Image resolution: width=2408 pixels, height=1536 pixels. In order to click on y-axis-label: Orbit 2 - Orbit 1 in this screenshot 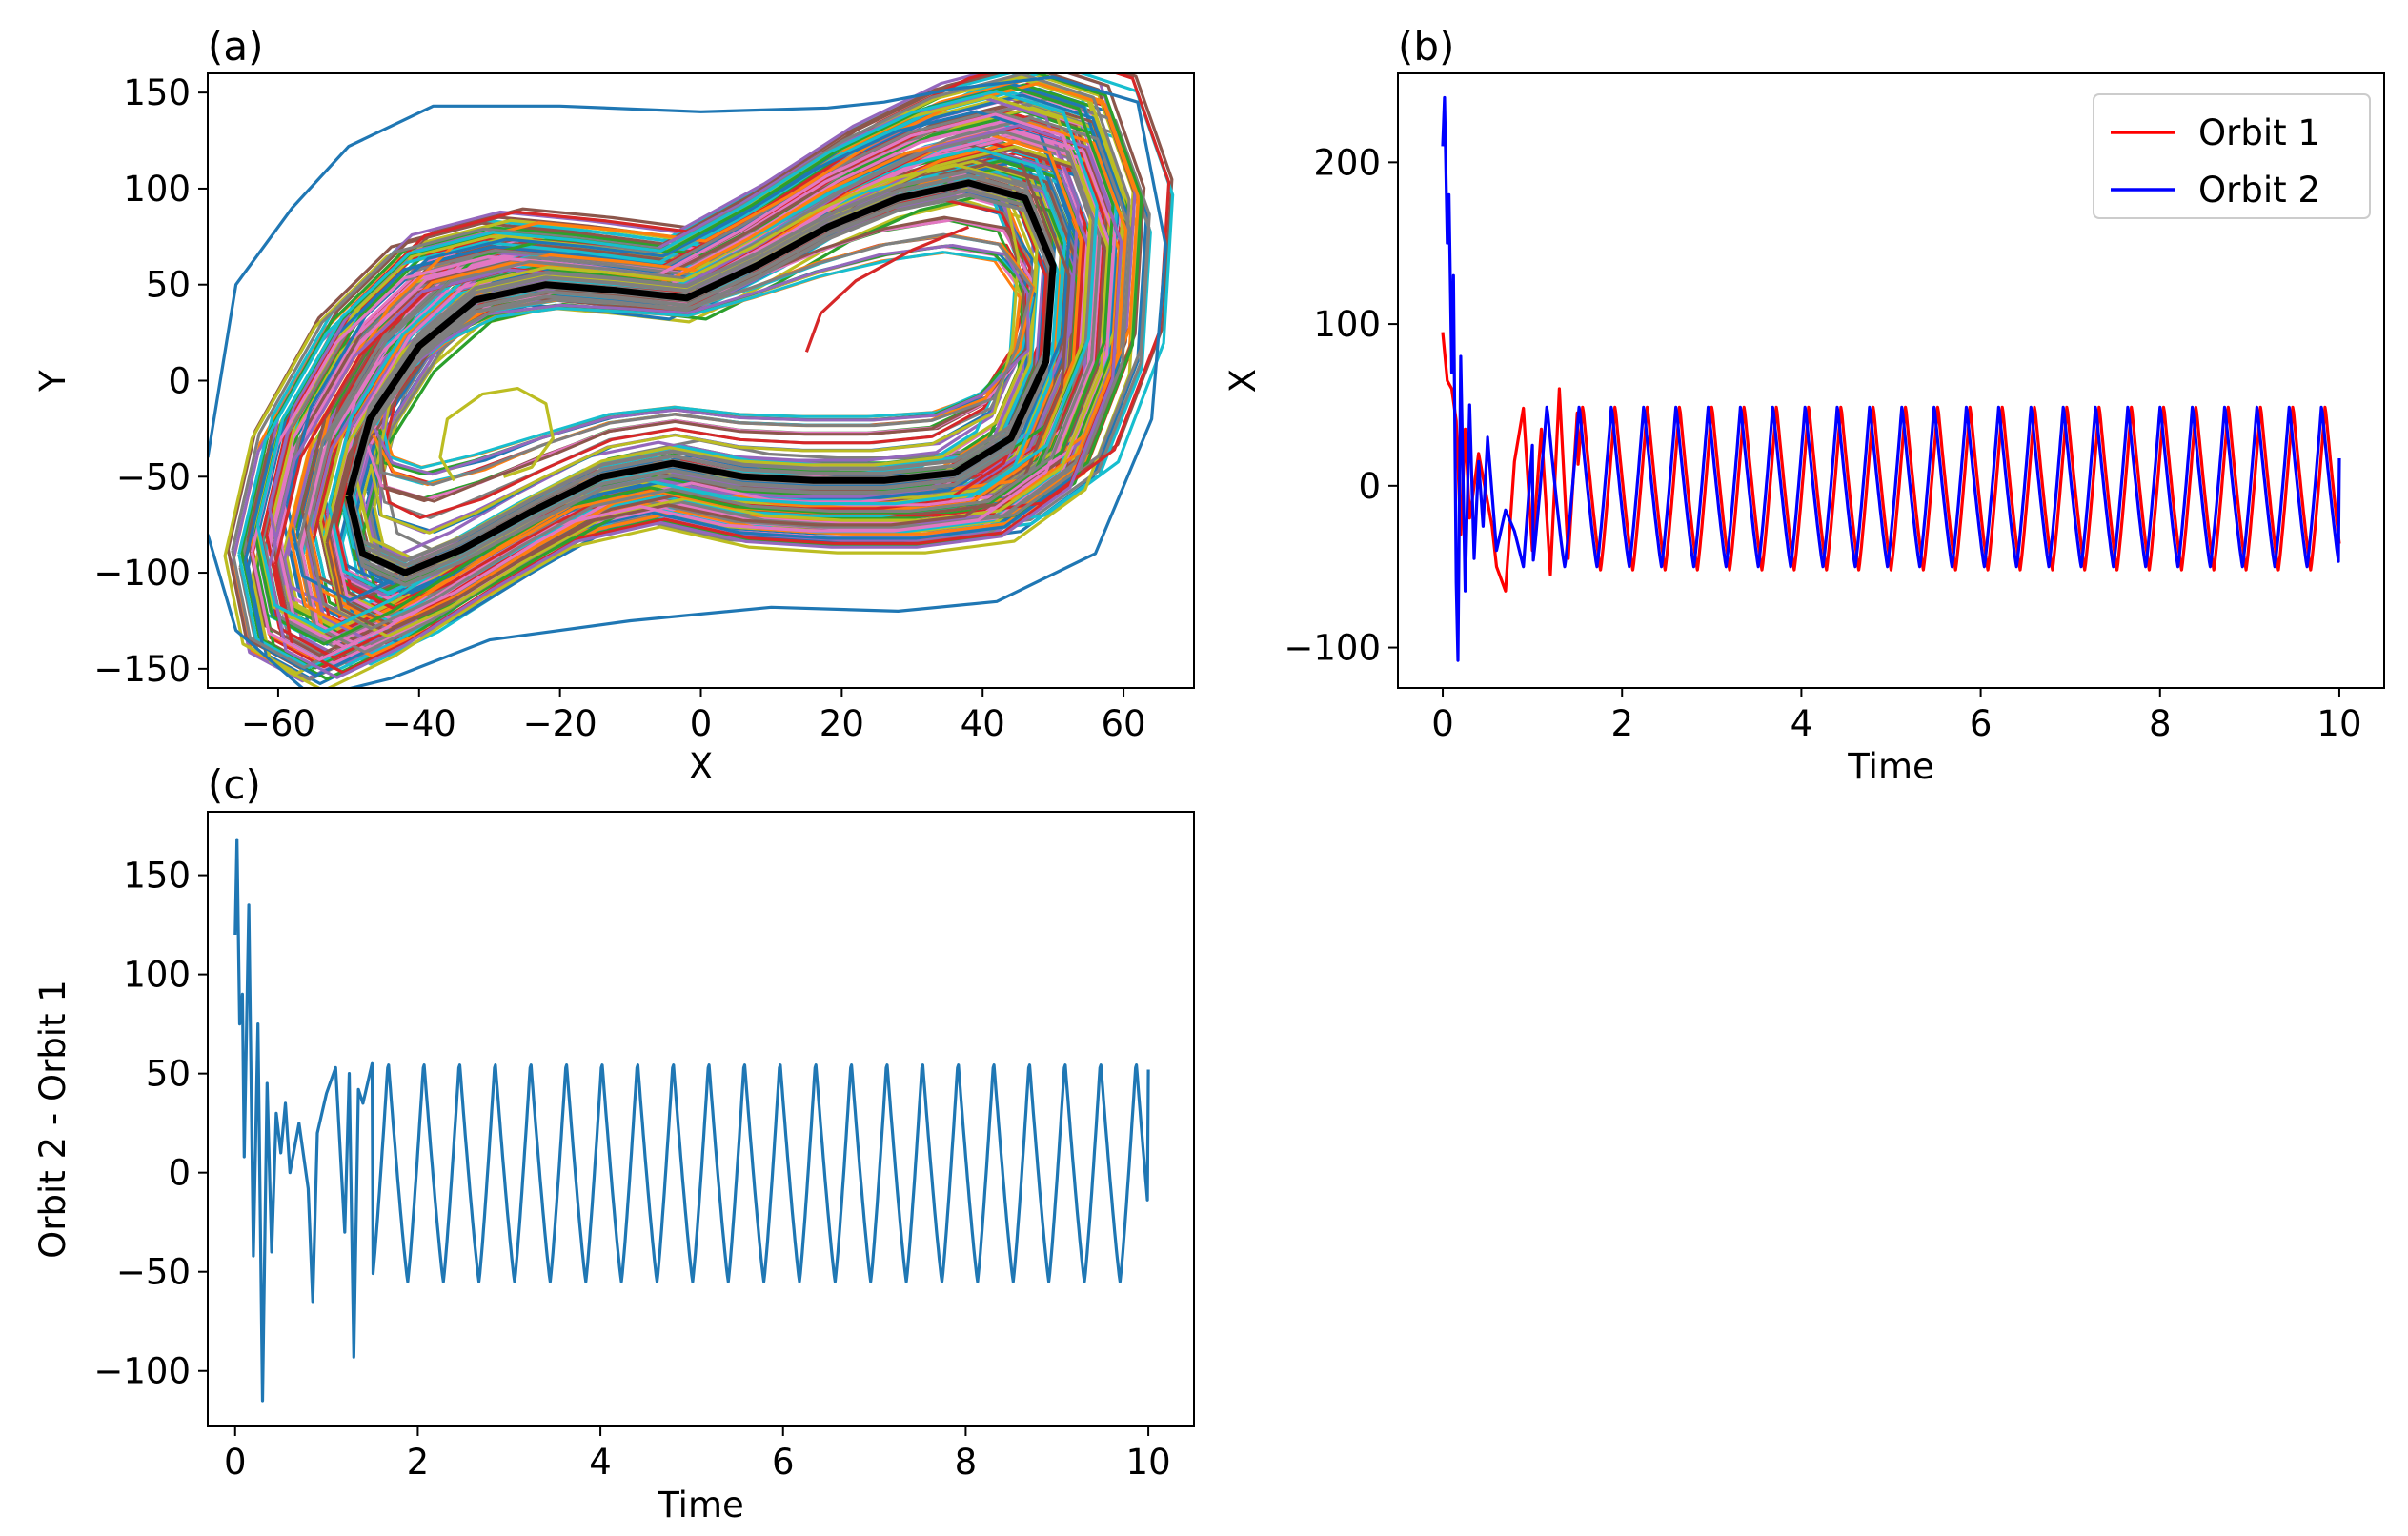, I will do `click(53, 1120)`.